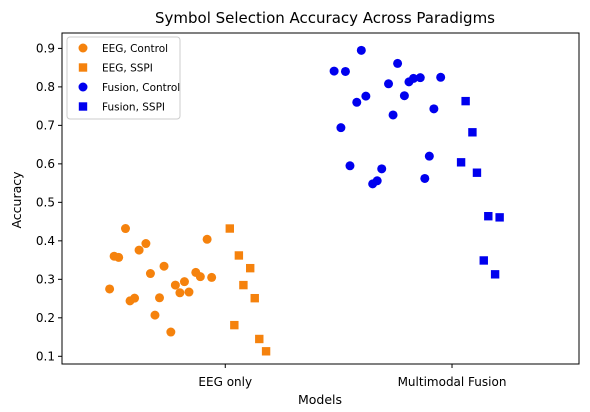  Describe the element at coordinates (352, 376) in the screenshot. I see `x-axis: EEG only Multimodal Fusion` at that location.